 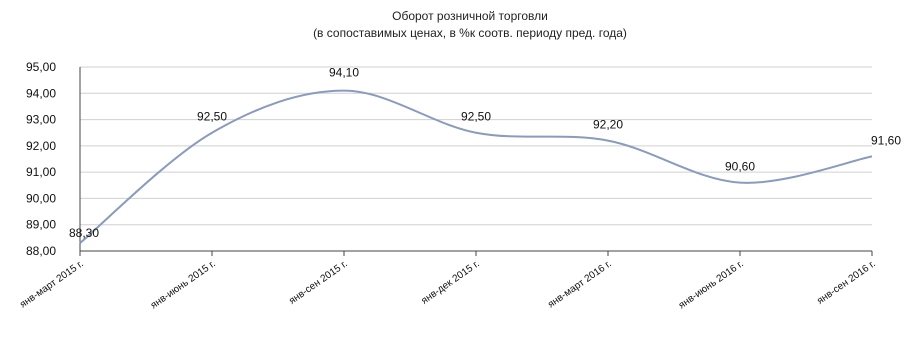 What do you see at coordinates (183, 284) in the screenshot?
I see `x-tick-label: янв-июнь 2015 г.` at bounding box center [183, 284].